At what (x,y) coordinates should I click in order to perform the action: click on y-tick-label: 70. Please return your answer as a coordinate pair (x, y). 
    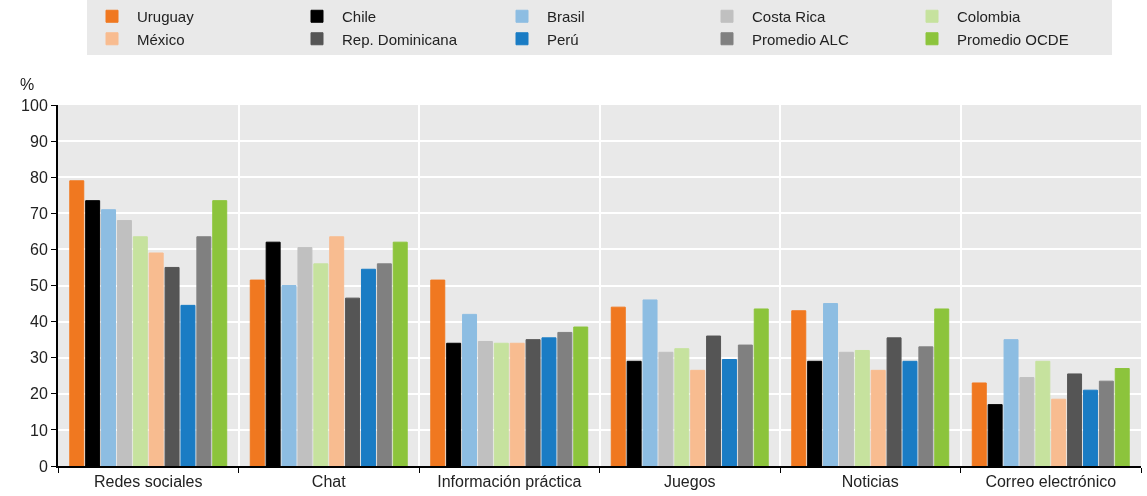
    Looking at the image, I should click on (39, 213).